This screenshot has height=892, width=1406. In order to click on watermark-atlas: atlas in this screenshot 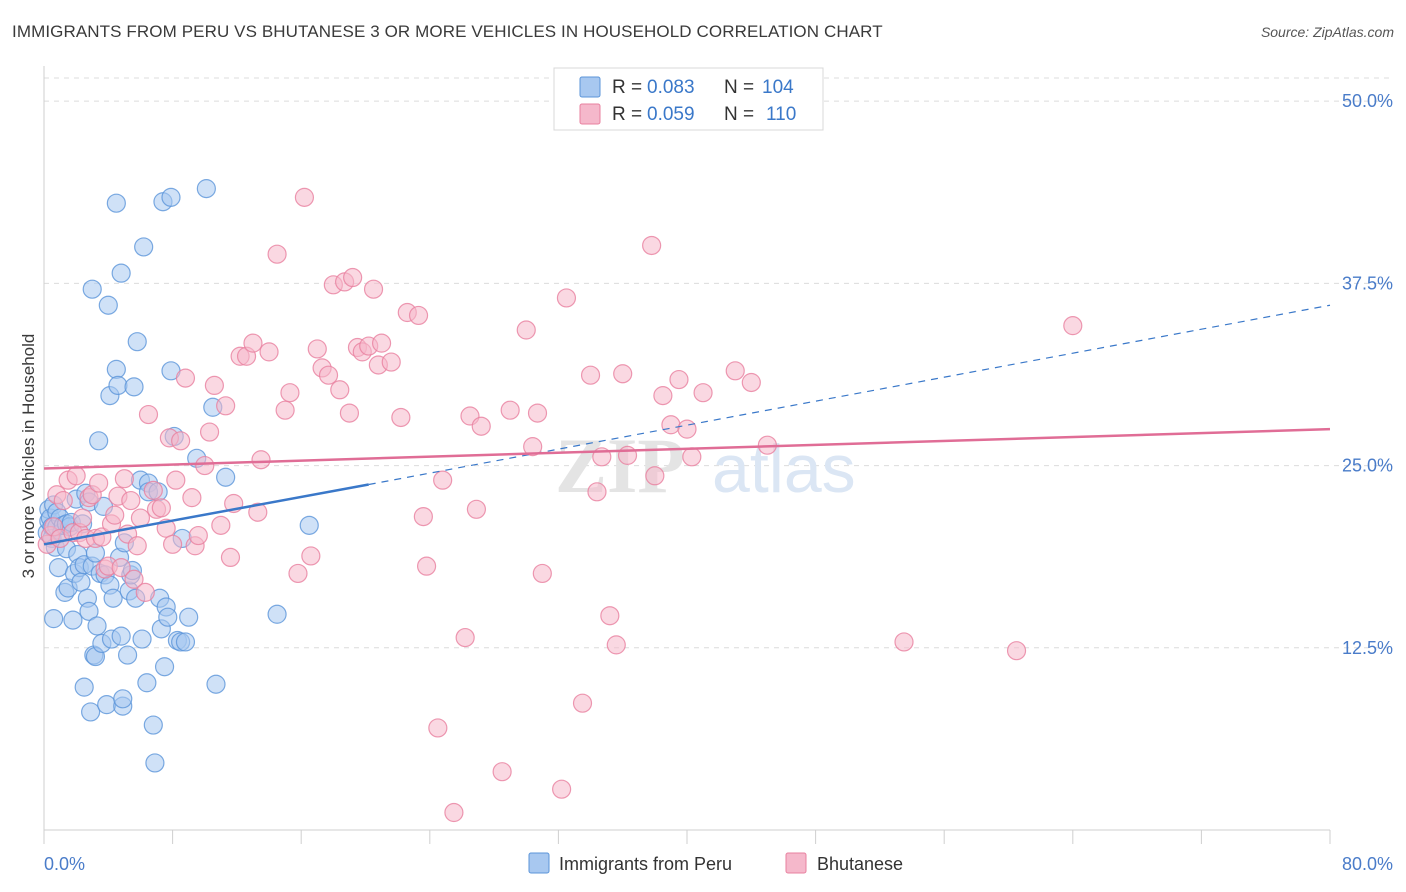, I will do `click(784, 469)`.